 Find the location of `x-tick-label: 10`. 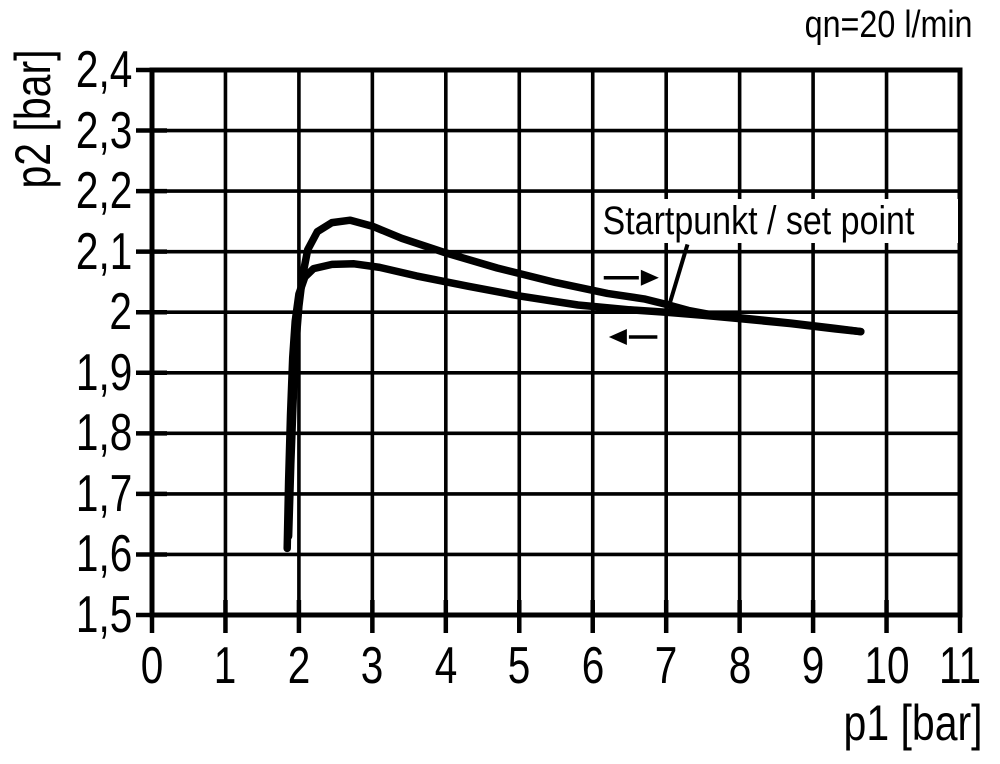

x-tick-label: 10 is located at coordinates (886, 666).